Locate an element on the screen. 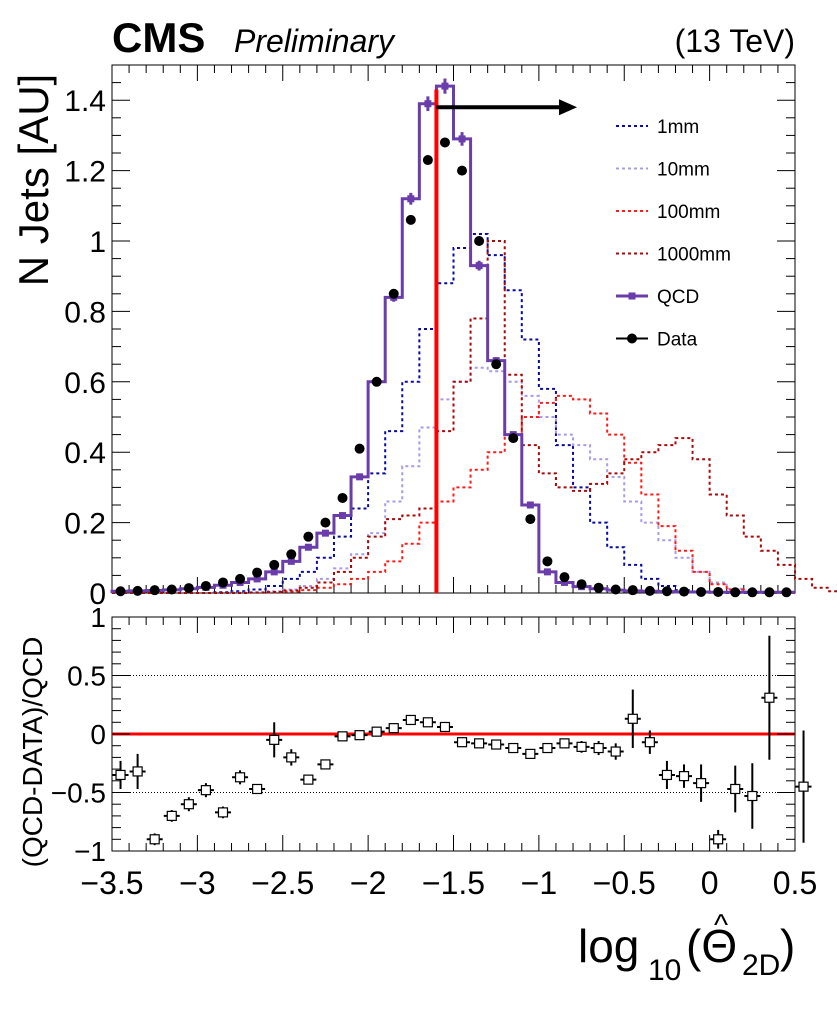  x-axis-label: log 10 (Θ ^ 2D ) is located at coordinates (686, 948).